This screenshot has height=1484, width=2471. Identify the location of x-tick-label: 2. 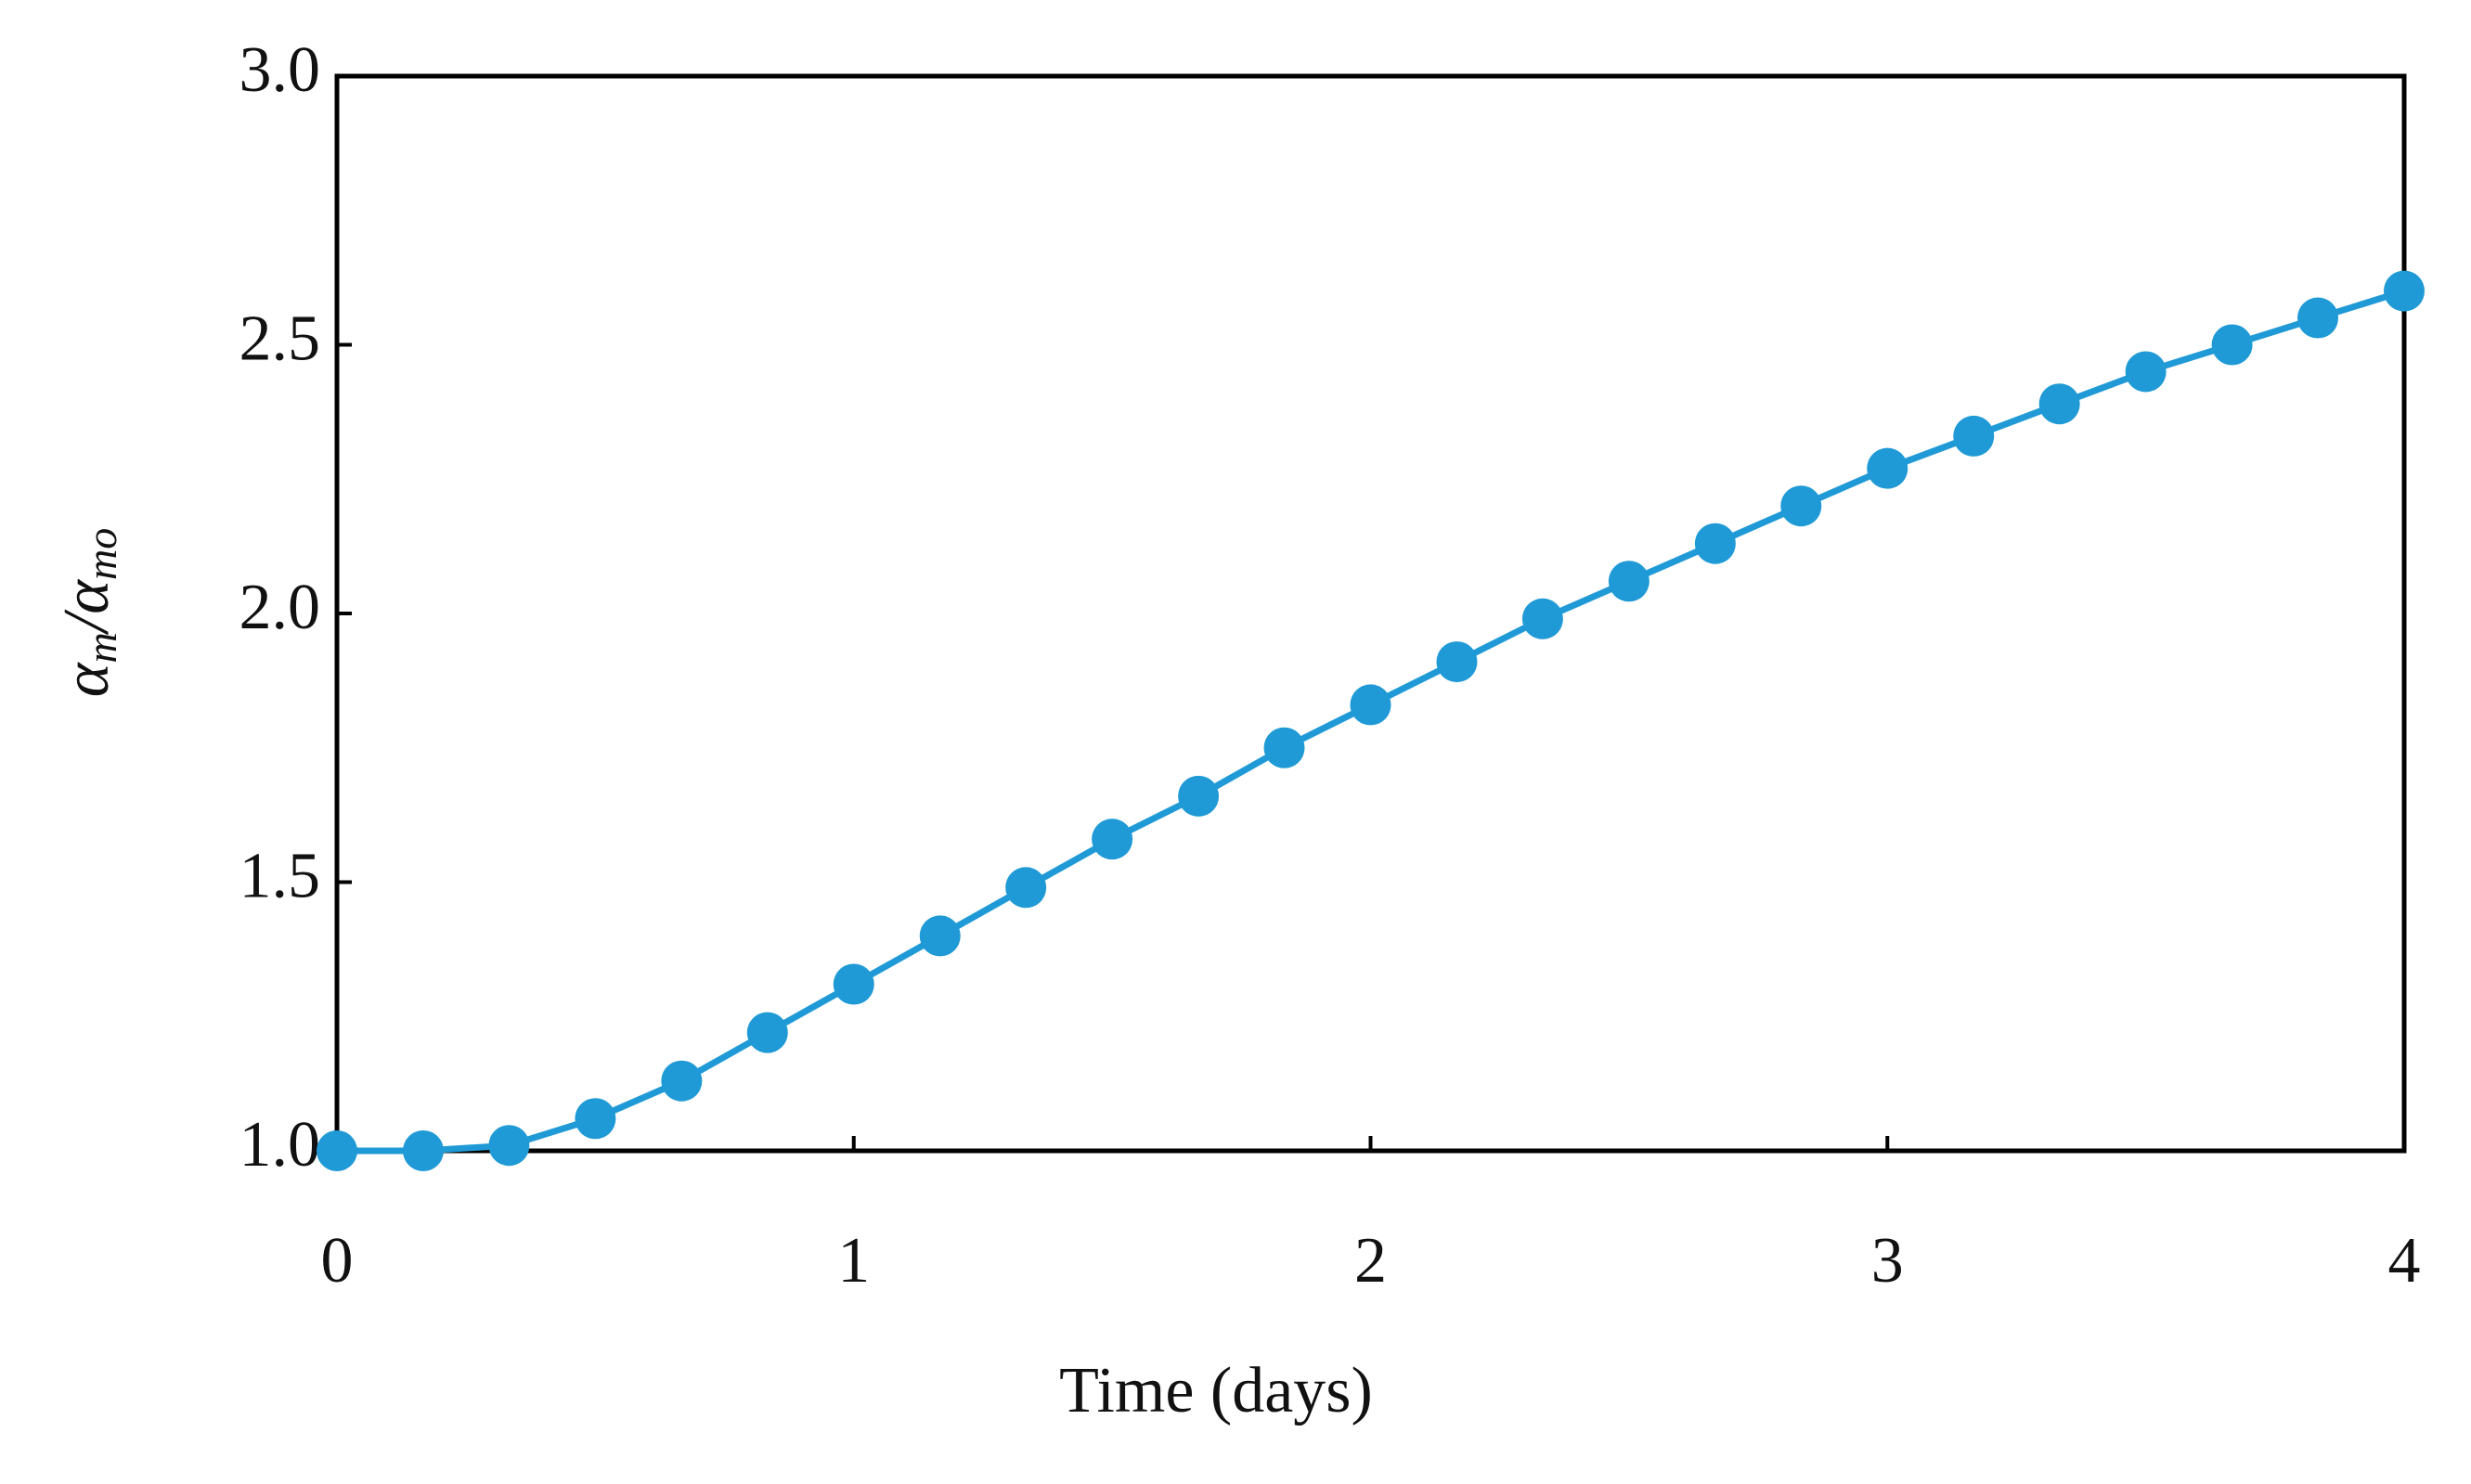
(1370, 1261).